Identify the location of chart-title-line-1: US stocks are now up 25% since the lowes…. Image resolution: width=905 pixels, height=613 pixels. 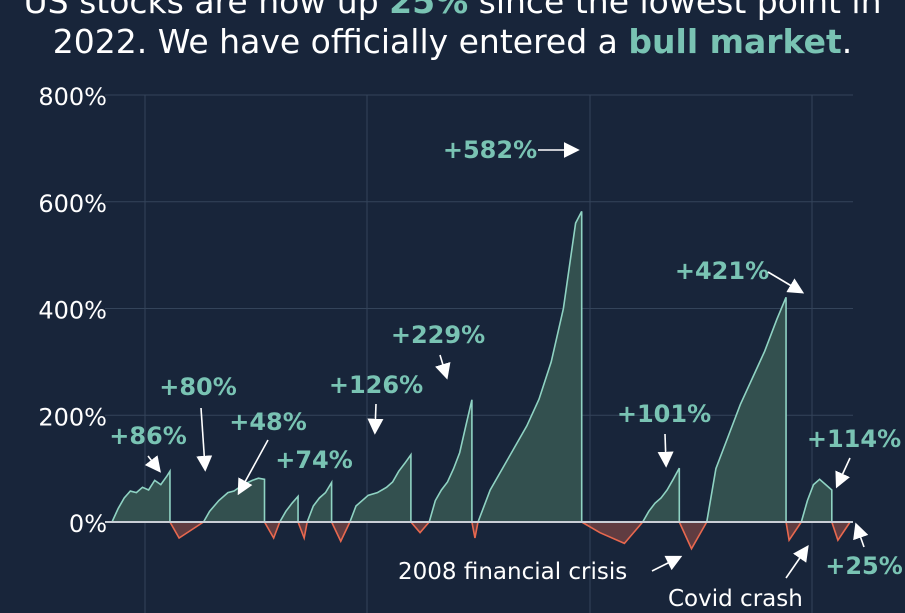
(452, 10).